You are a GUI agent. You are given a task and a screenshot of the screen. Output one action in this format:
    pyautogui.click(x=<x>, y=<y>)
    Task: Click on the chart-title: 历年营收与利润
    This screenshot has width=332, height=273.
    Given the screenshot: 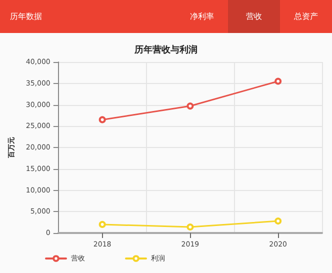 What is the action you would take?
    pyautogui.click(x=166, y=50)
    